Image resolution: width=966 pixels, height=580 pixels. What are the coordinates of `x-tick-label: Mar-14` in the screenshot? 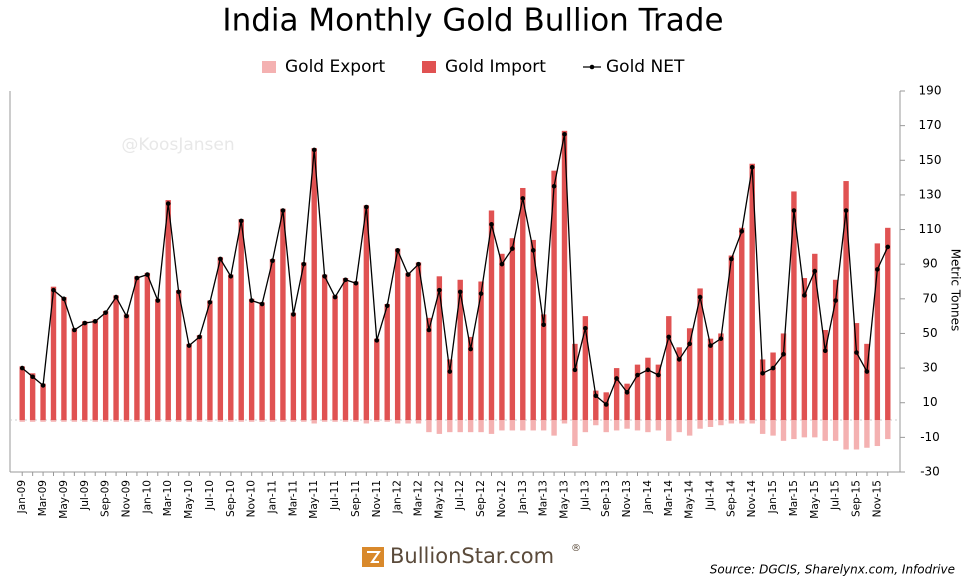 It's located at (669, 498).